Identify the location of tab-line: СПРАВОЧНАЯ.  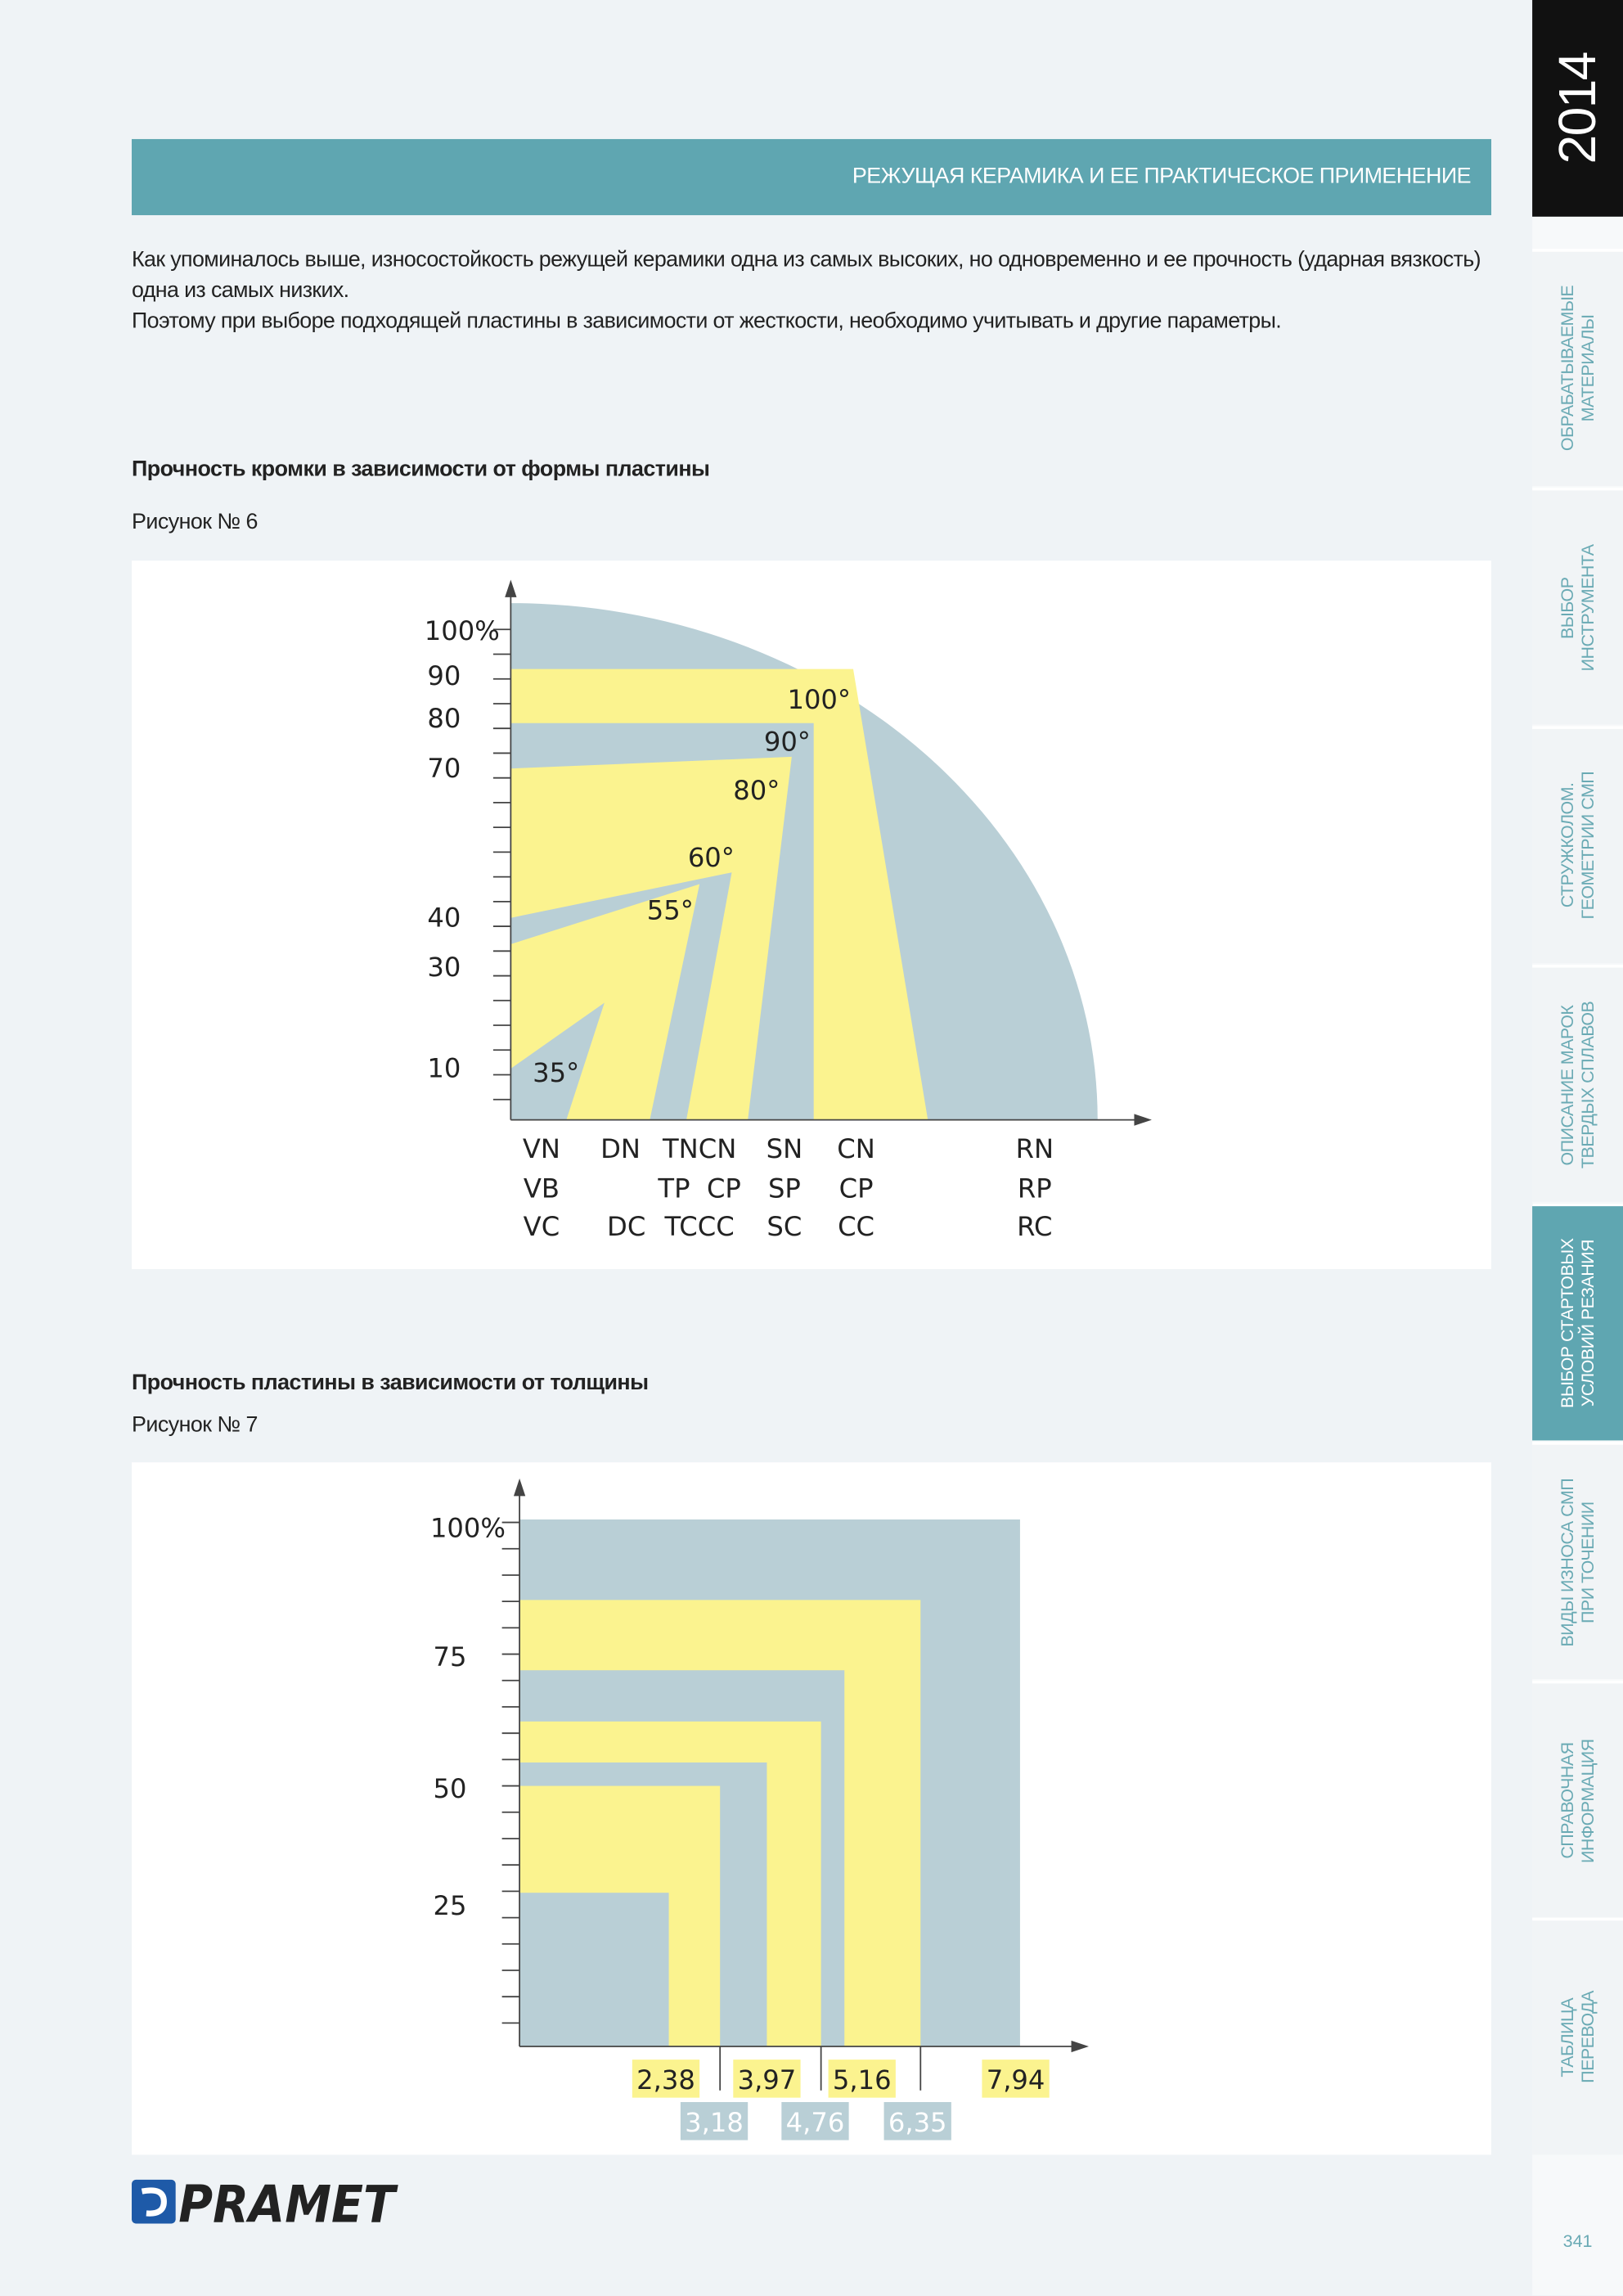
(1567, 1800).